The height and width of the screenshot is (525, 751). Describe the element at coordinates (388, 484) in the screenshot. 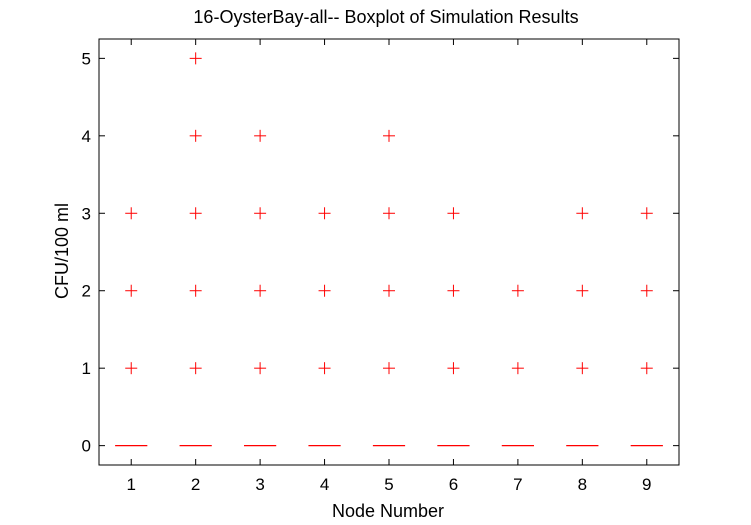

I see `x-tick-label: 5` at that location.